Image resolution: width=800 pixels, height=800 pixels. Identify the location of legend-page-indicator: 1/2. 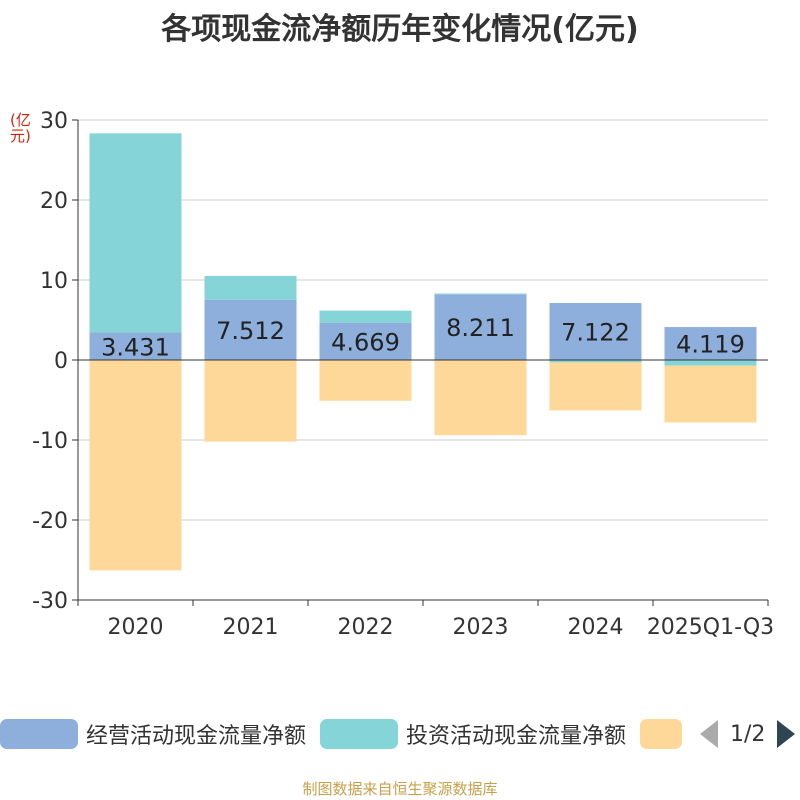
(748, 734).